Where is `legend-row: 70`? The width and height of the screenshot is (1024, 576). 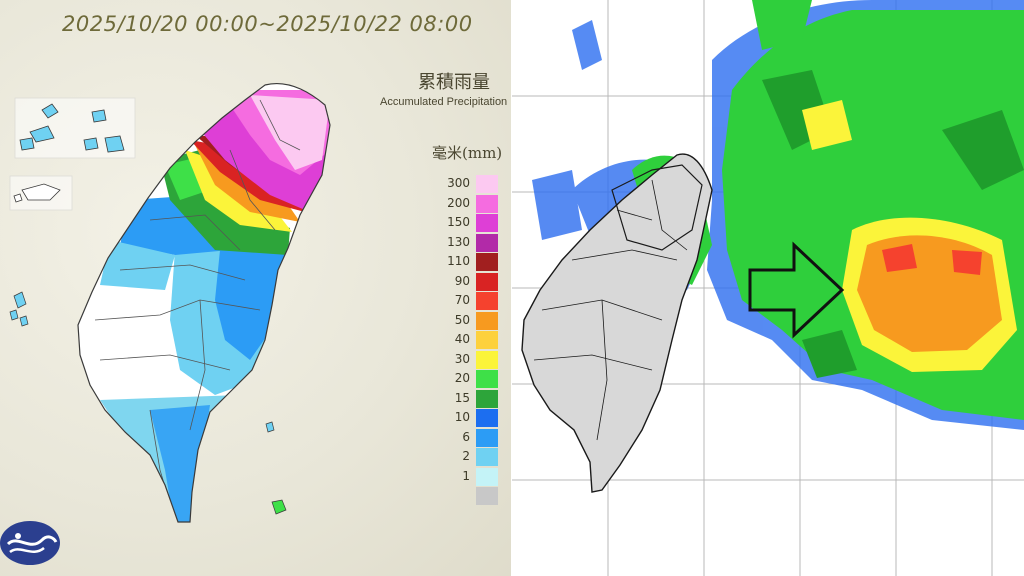
legend-row: 70 is located at coordinates (476, 301).